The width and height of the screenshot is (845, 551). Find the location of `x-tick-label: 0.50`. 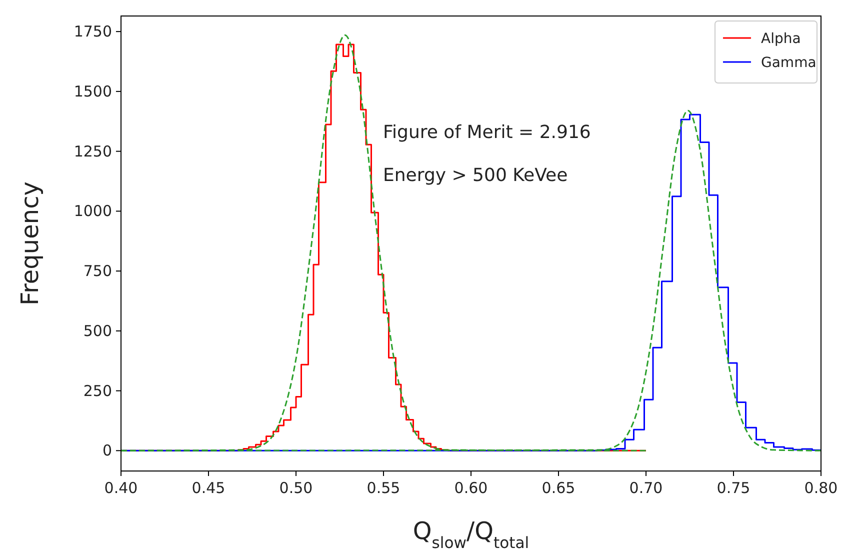

x-tick-label: 0.50 is located at coordinates (296, 488).